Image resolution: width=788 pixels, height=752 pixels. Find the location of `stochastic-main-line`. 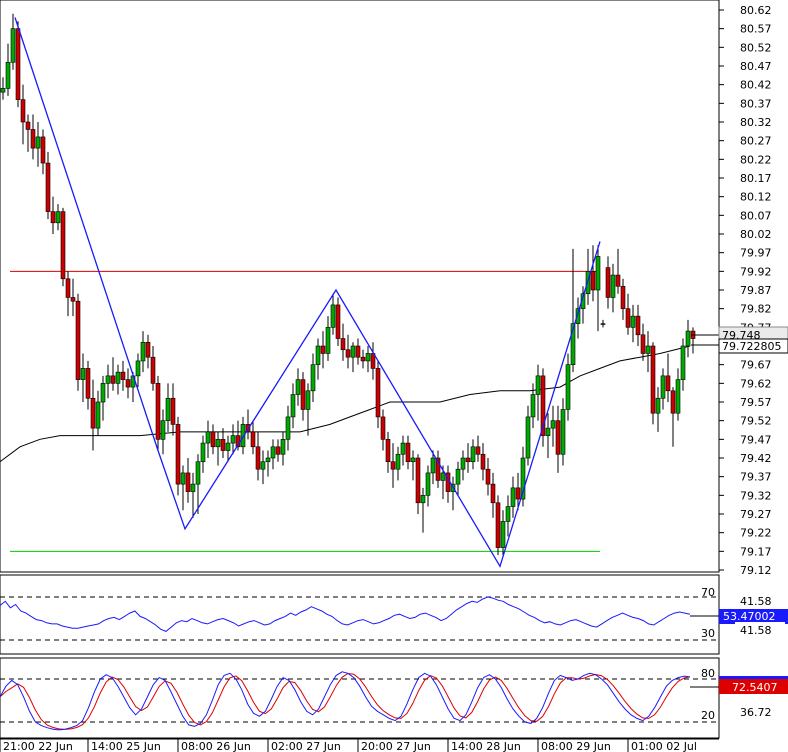

stochastic-main-line is located at coordinates (345, 701).